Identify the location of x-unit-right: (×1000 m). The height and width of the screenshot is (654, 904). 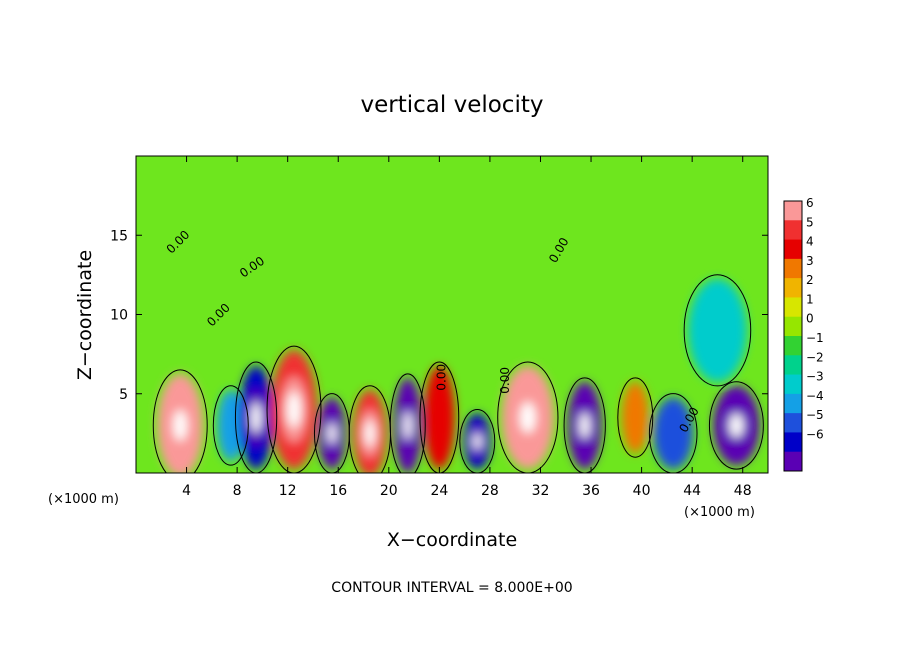
(719, 512).